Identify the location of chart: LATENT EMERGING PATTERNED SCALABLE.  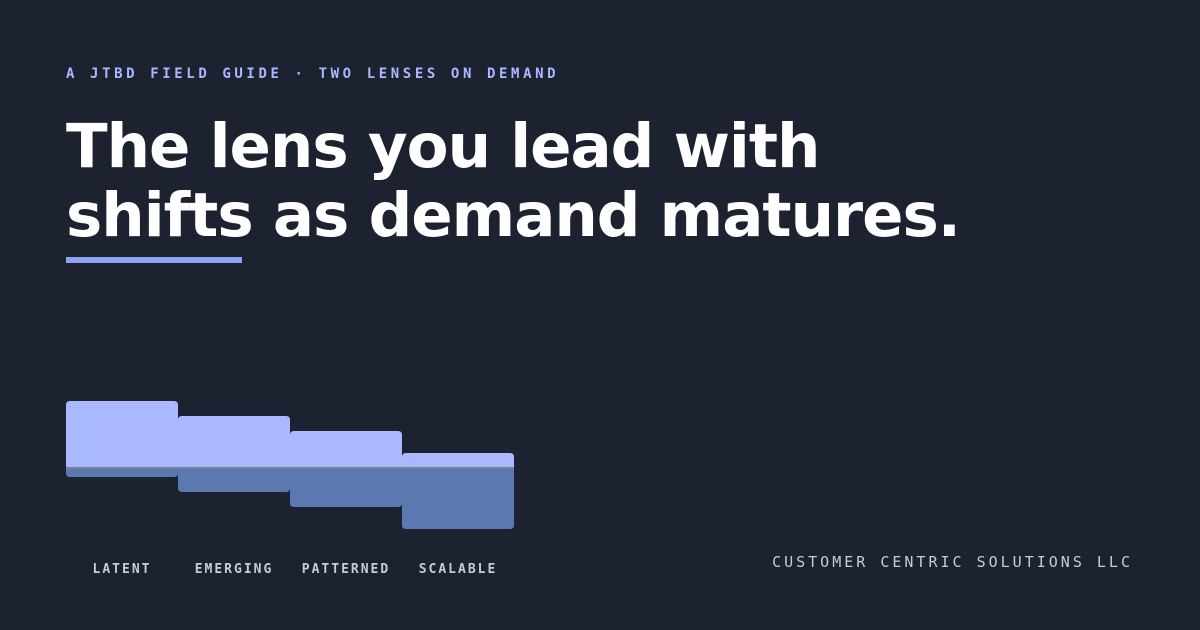
(290, 489).